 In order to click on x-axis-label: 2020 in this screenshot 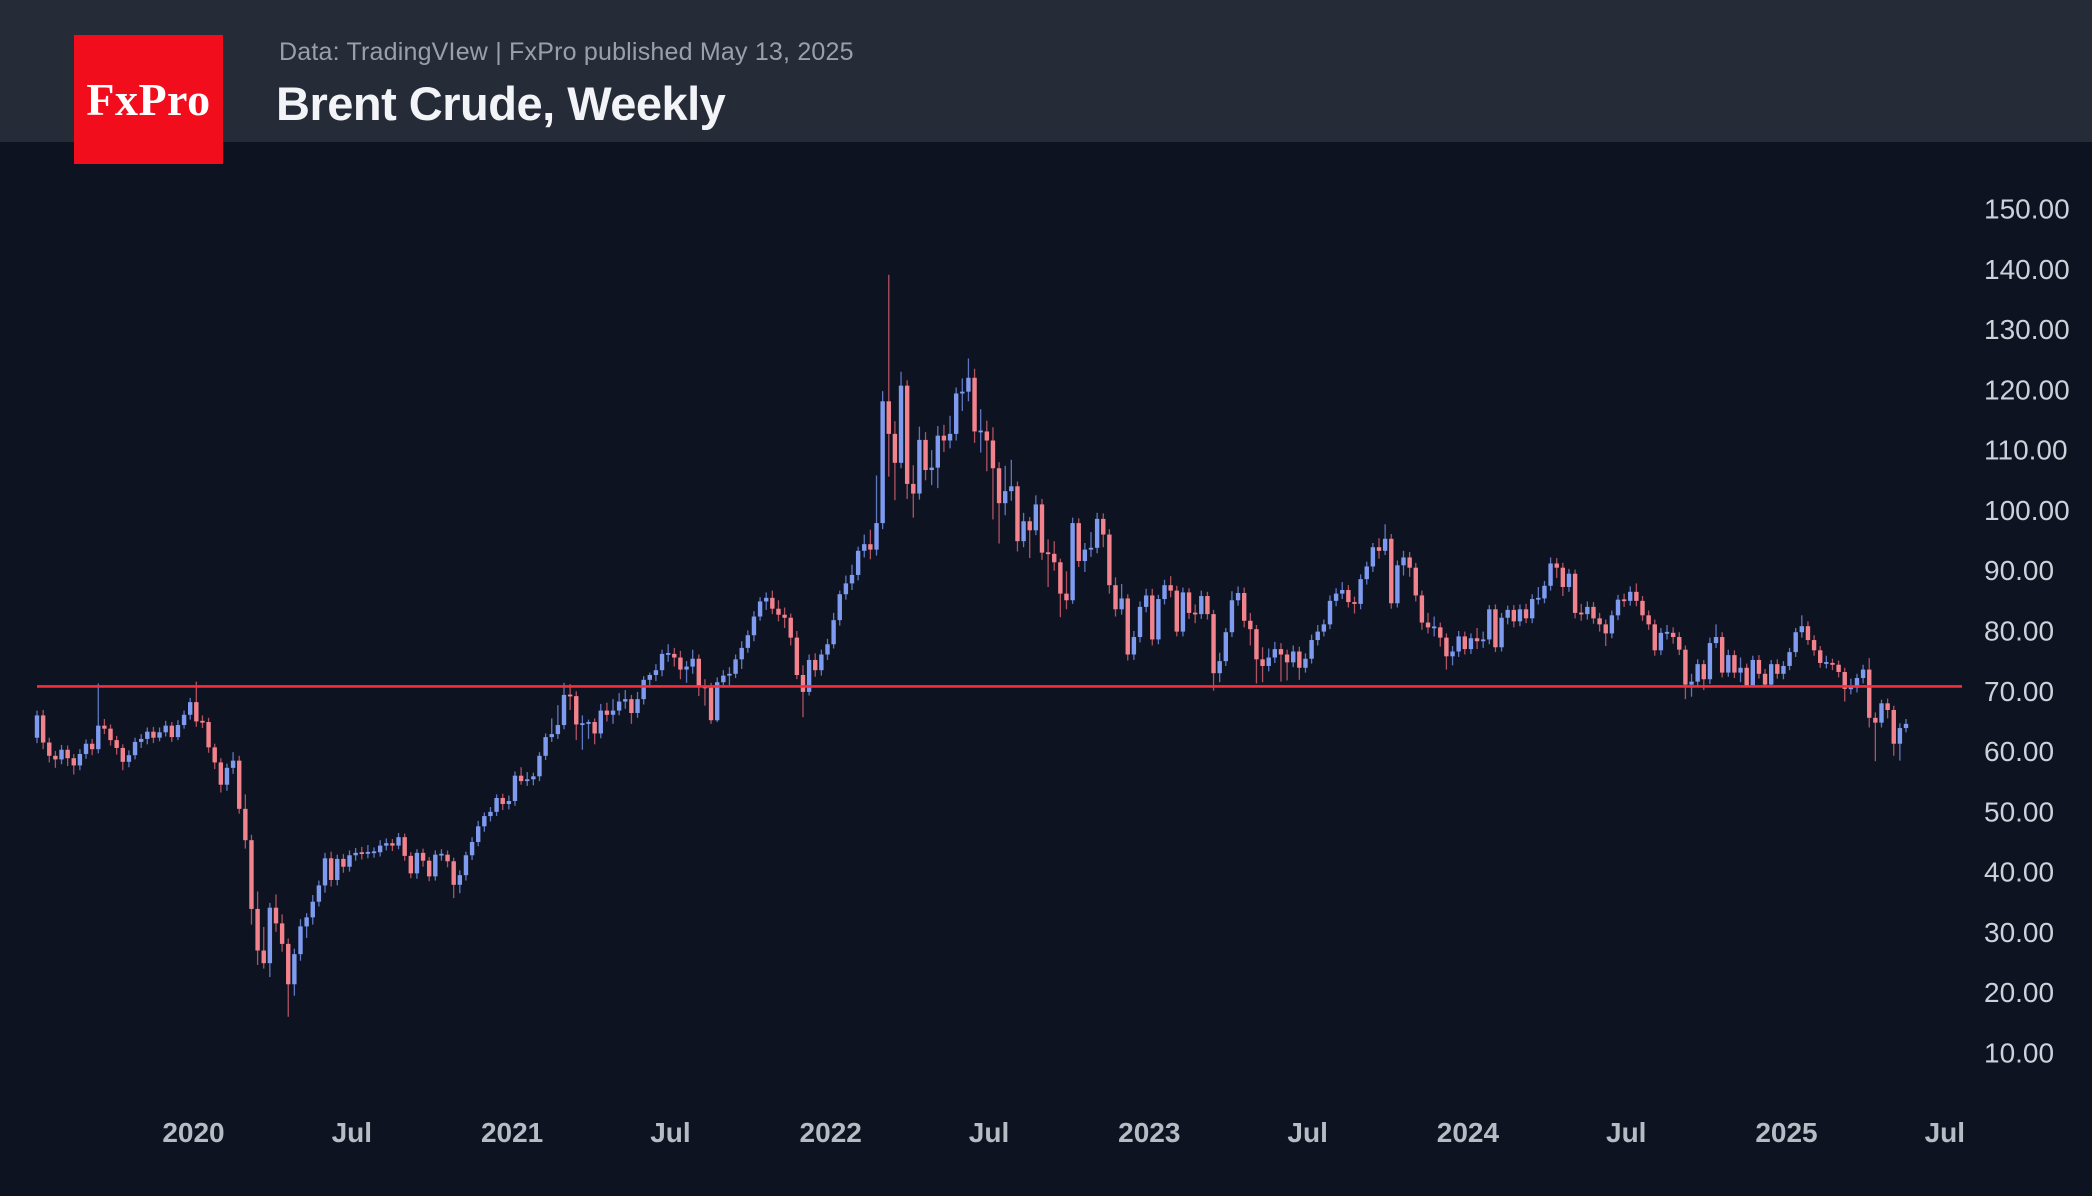, I will do `click(193, 1132)`.